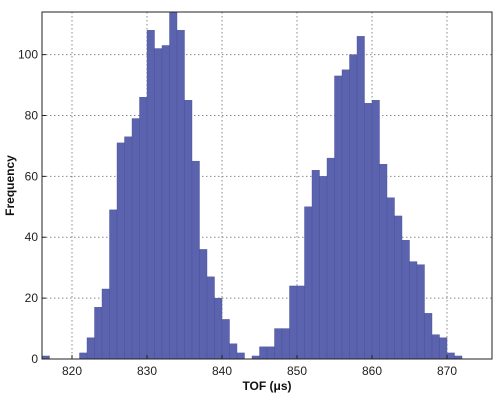 This screenshot has height=403, width=498. Describe the element at coordinates (32, 207) in the screenshot. I see `y-axis-ticks: 0 20 40 60 80 100` at that location.